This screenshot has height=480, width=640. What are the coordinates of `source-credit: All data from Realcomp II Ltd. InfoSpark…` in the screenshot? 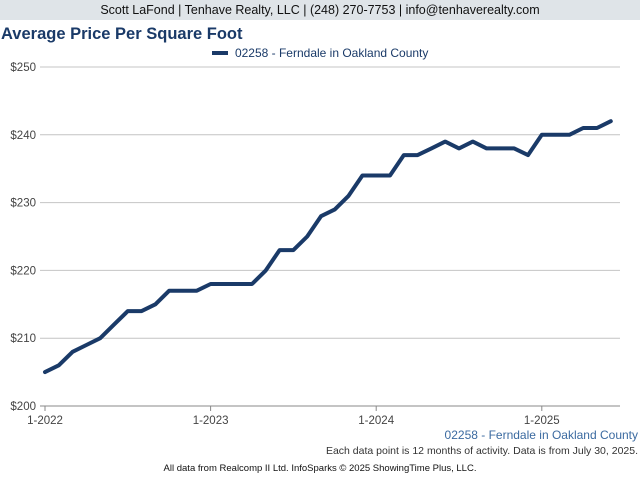 It's located at (320, 468).